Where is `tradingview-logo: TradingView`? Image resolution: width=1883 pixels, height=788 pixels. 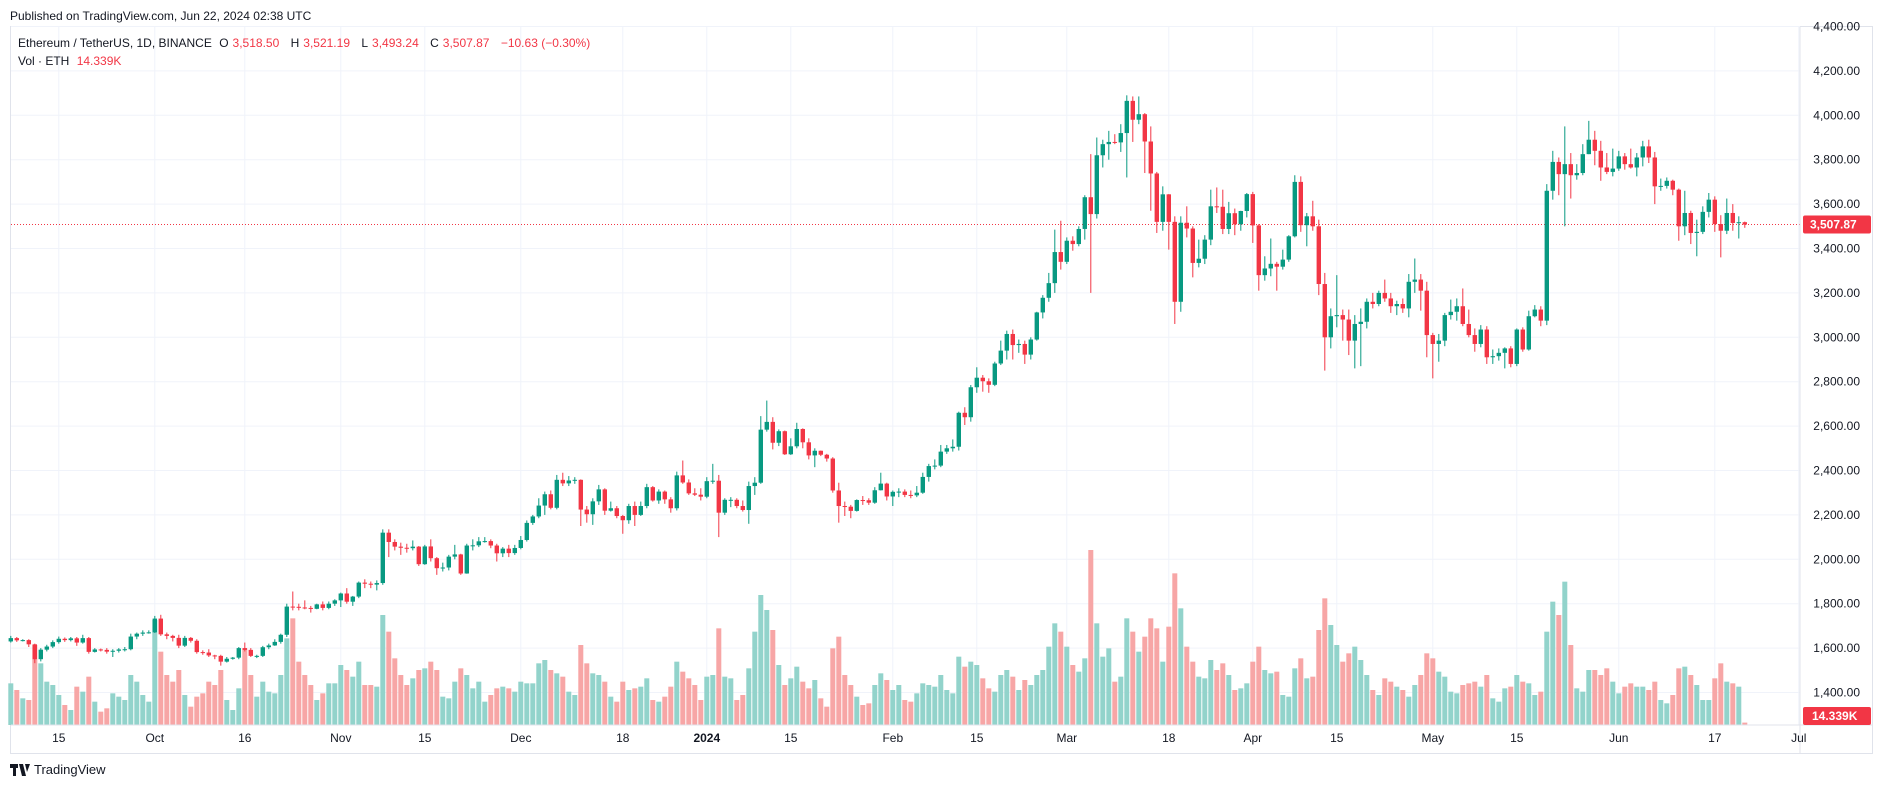
tradingview-logo: TradingView is located at coordinates (58, 769).